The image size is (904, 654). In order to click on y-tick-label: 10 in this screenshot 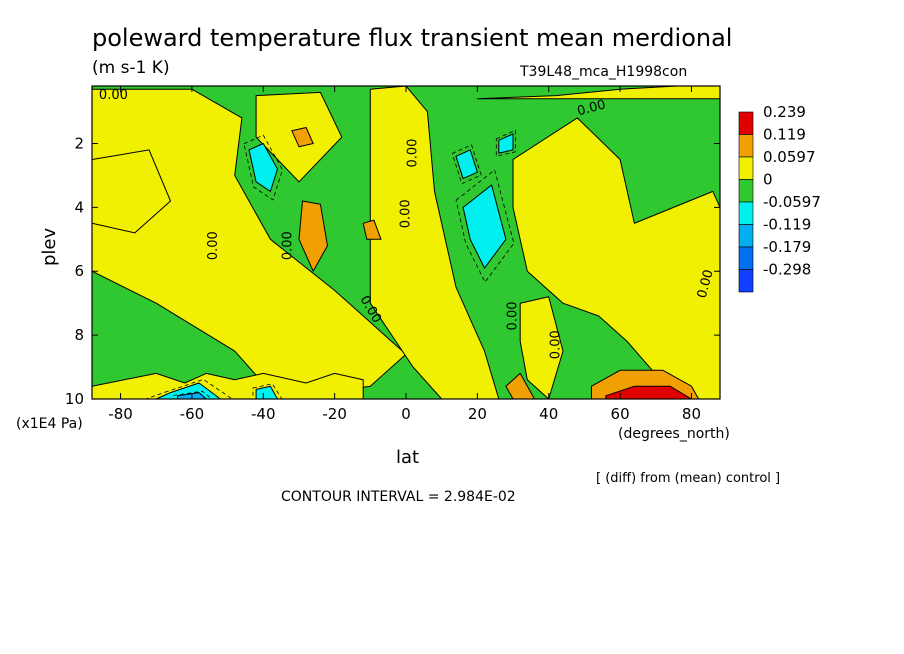, I will do `click(74, 399)`.